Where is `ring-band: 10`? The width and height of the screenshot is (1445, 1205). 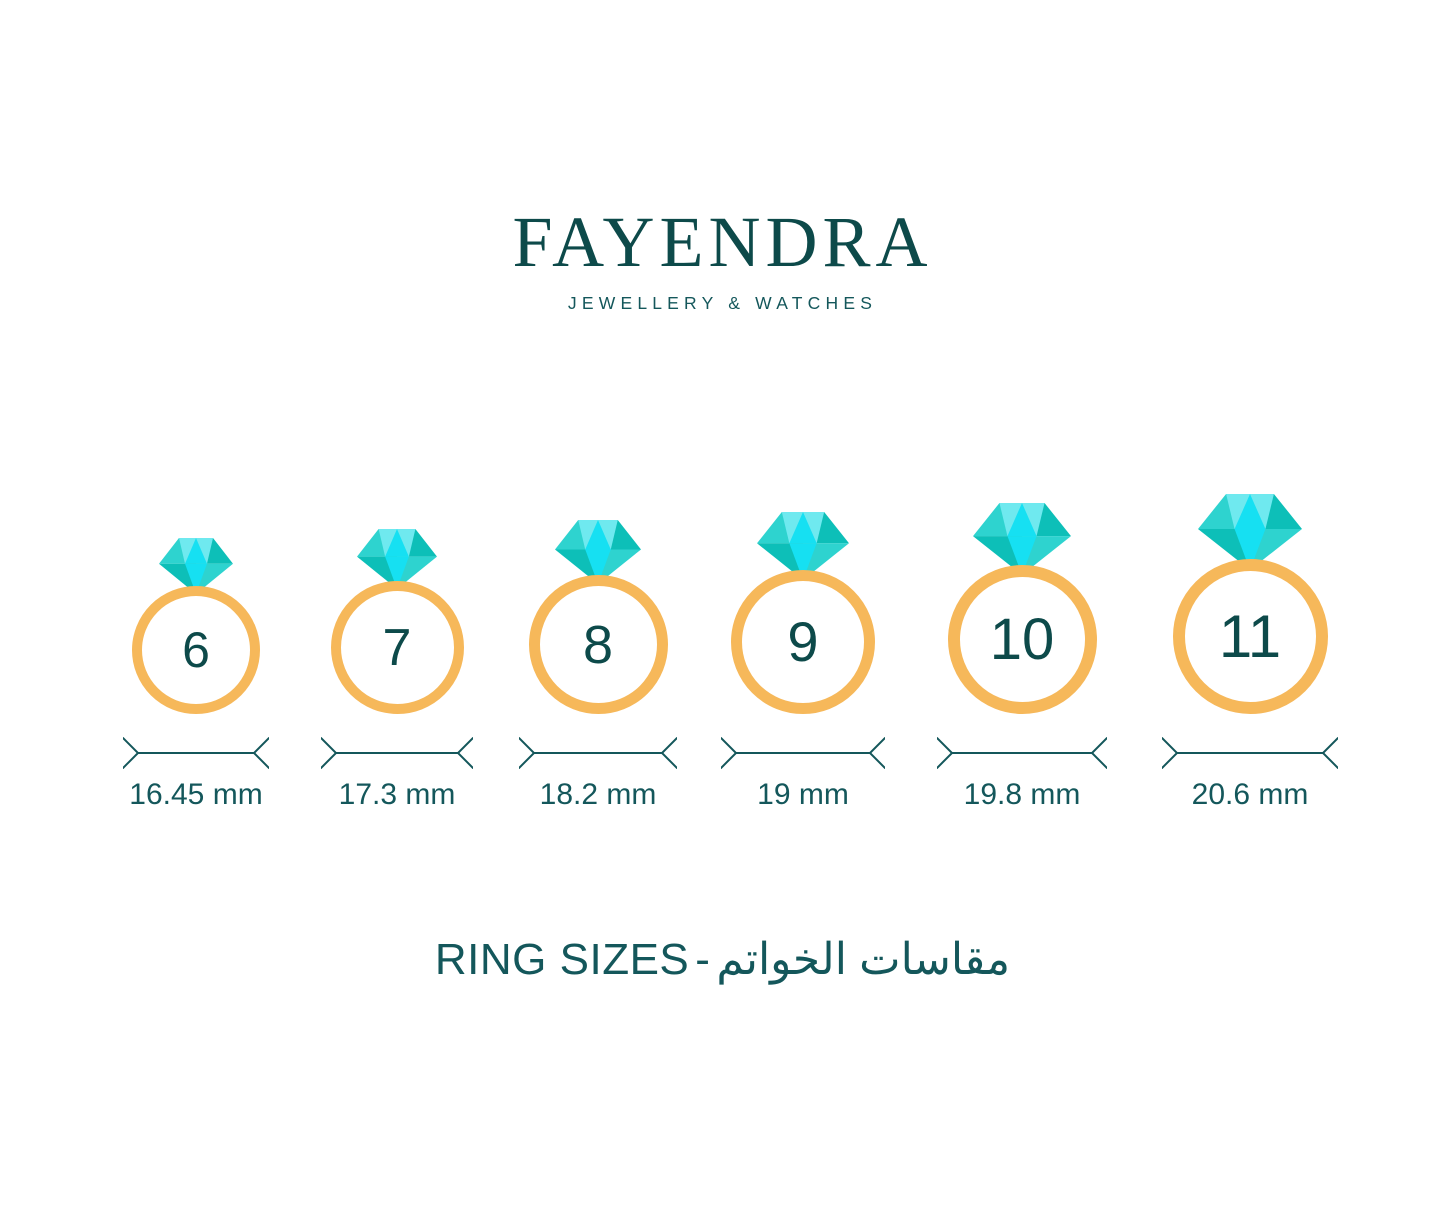 ring-band: 10 is located at coordinates (1022, 639).